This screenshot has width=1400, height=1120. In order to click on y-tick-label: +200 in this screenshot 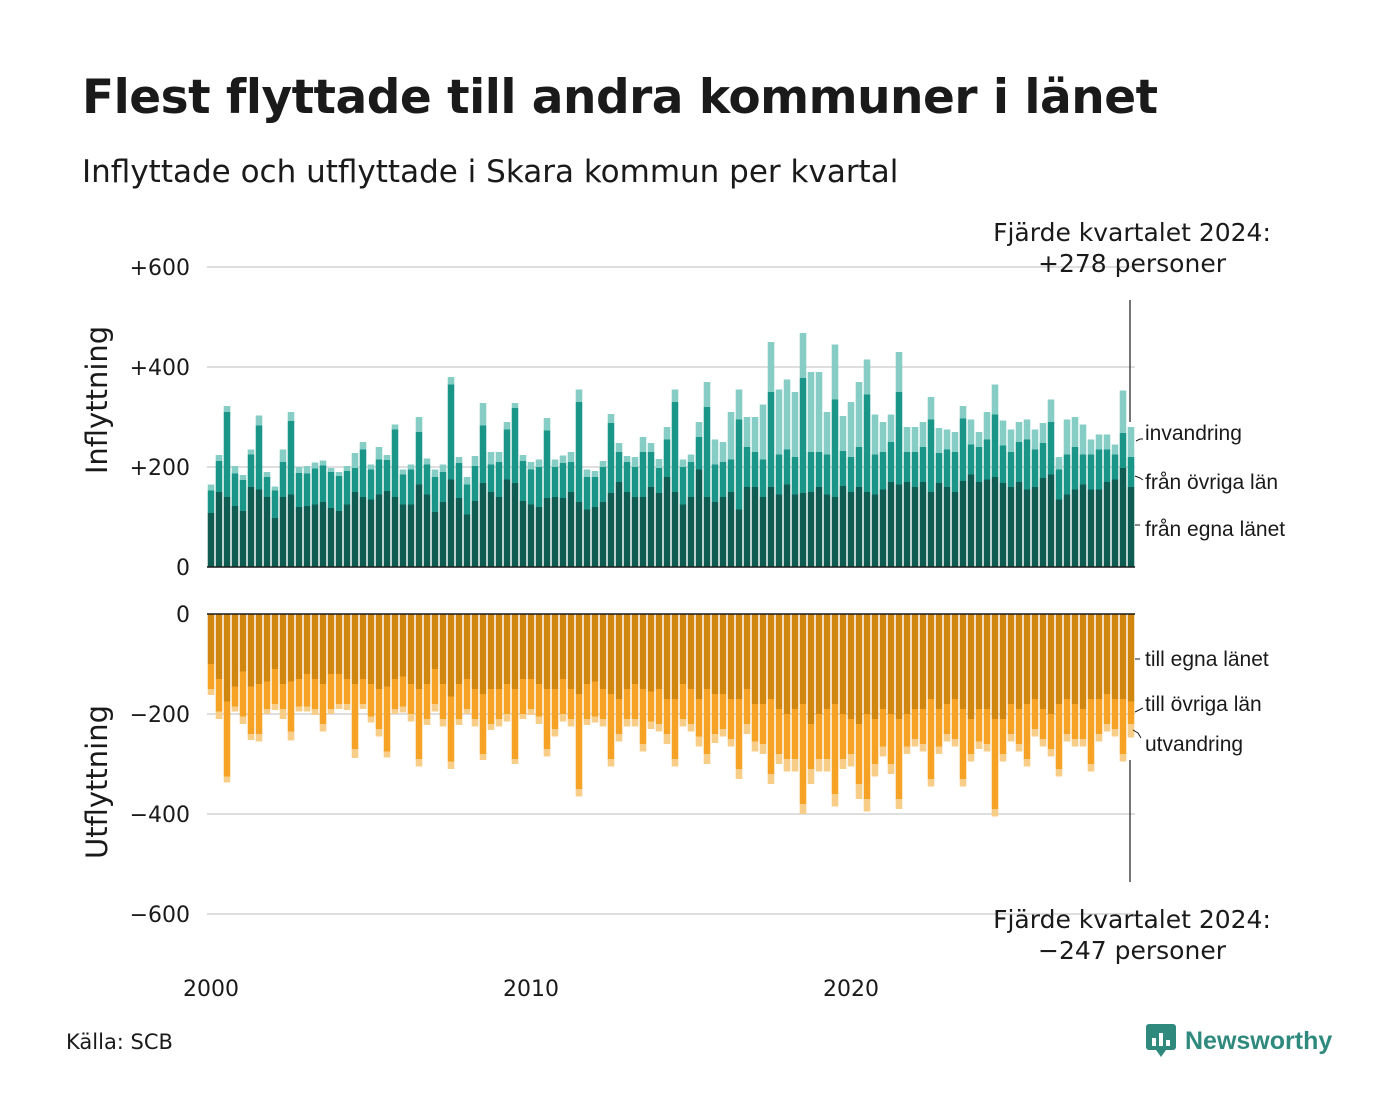, I will do `click(160, 468)`.